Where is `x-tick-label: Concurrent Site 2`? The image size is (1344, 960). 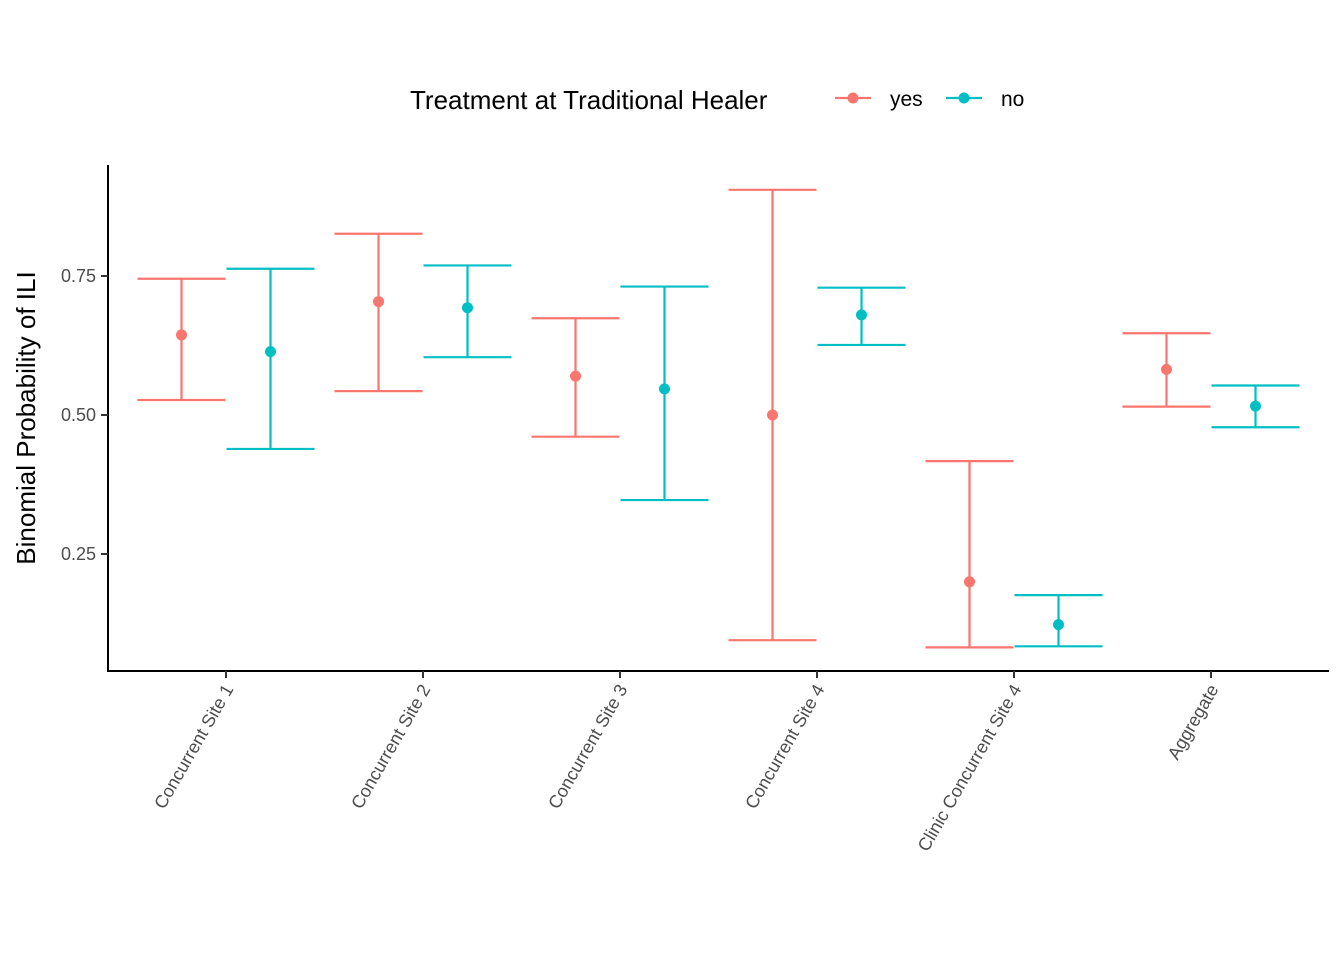 x-tick-label: Concurrent Site 2 is located at coordinates (390, 746).